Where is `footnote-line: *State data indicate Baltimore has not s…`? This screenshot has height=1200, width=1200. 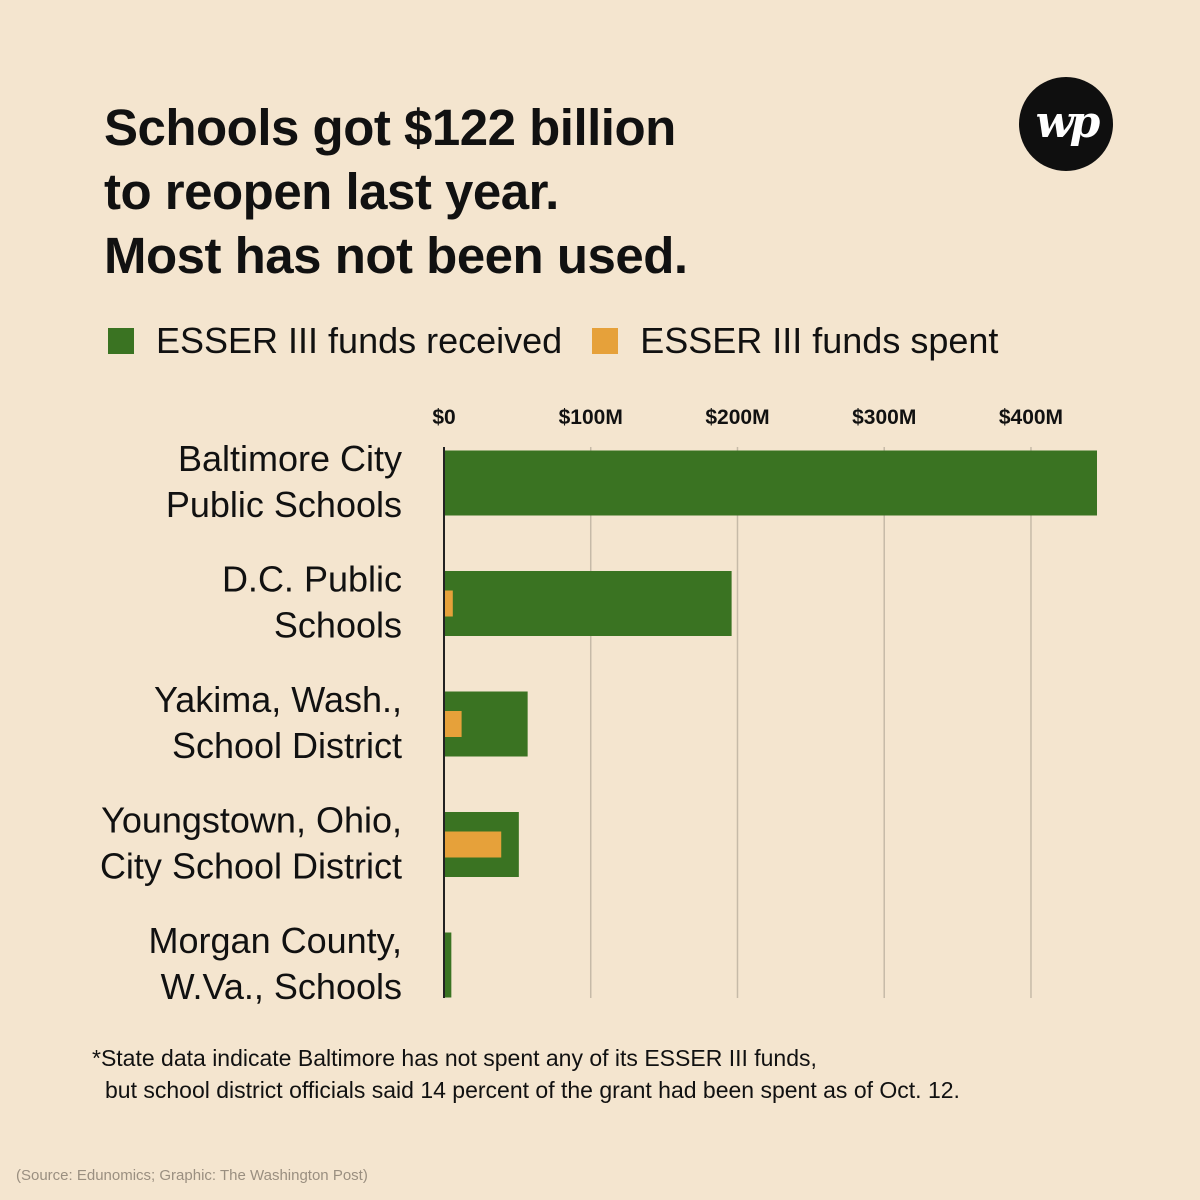 footnote-line: *State data indicate Baltimore has not s… is located at coordinates (454, 1058).